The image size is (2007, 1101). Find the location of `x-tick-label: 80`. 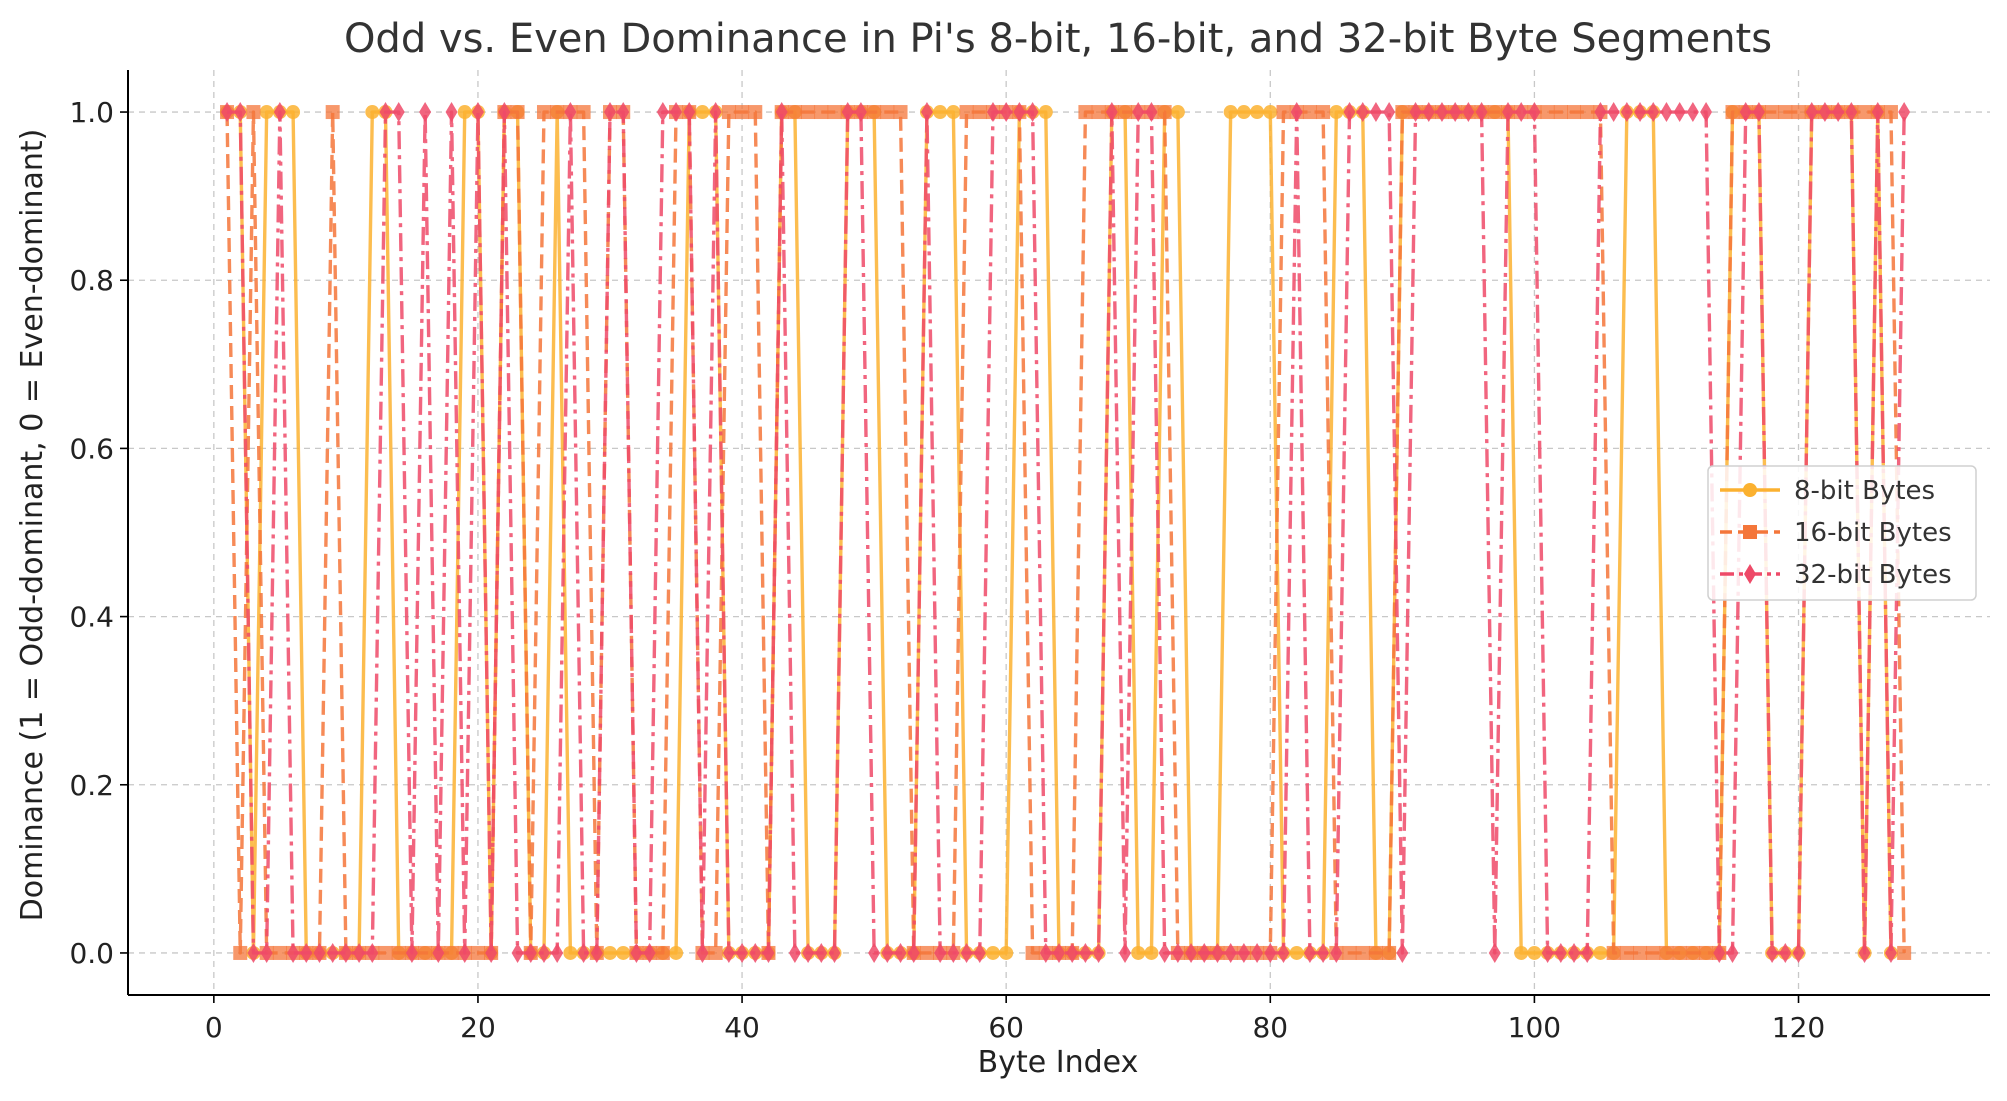

x-tick-label: 80 is located at coordinates (1270, 1027).